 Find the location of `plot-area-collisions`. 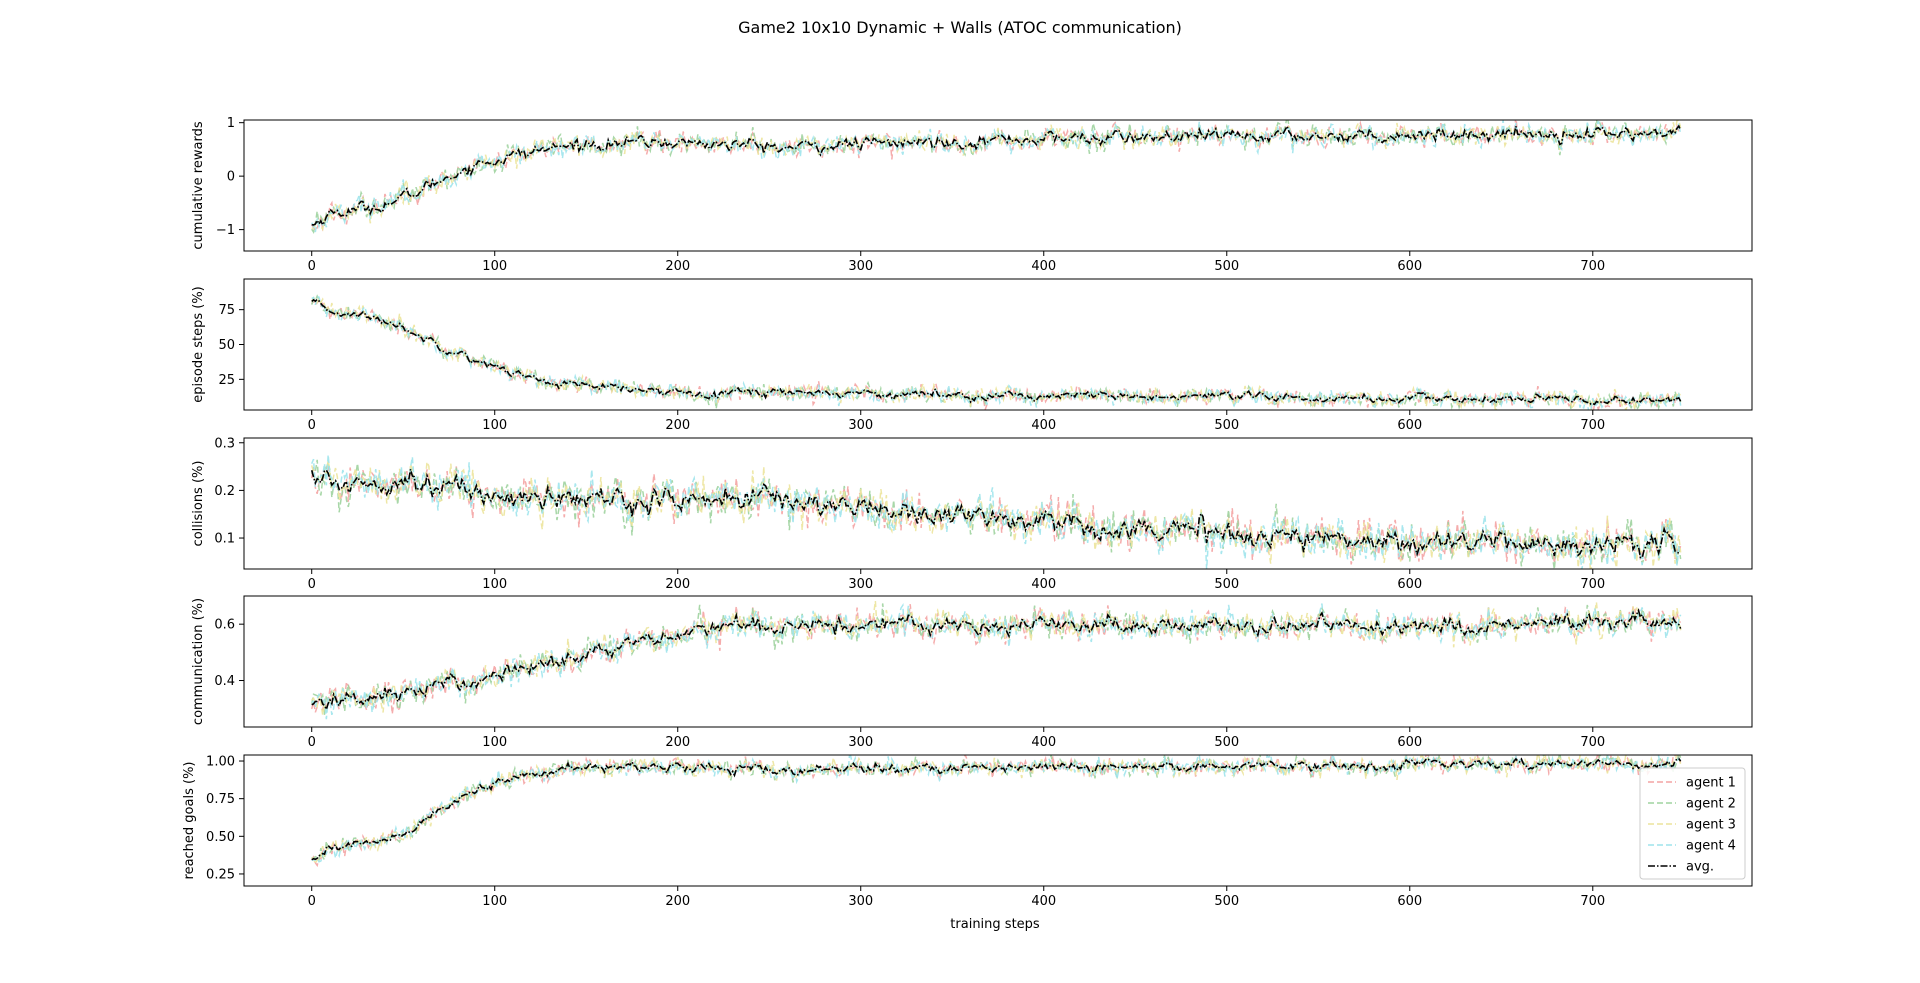

plot-area-collisions is located at coordinates (996, 511).